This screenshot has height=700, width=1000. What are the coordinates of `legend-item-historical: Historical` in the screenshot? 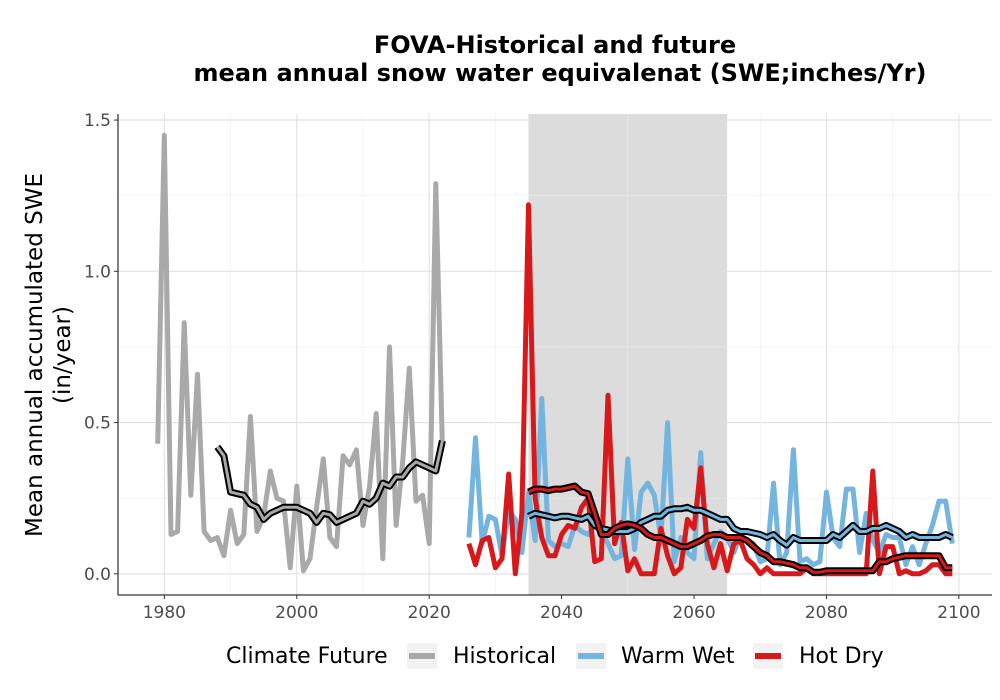 It's located at (481, 656).